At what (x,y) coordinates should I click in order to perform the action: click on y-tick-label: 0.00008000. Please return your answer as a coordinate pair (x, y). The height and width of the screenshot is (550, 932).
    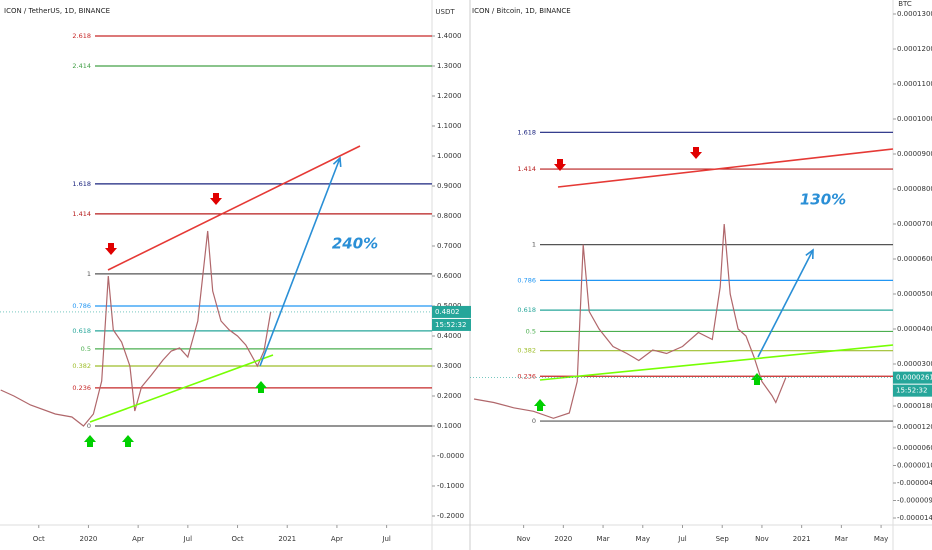
    Looking at the image, I should click on (914, 189).